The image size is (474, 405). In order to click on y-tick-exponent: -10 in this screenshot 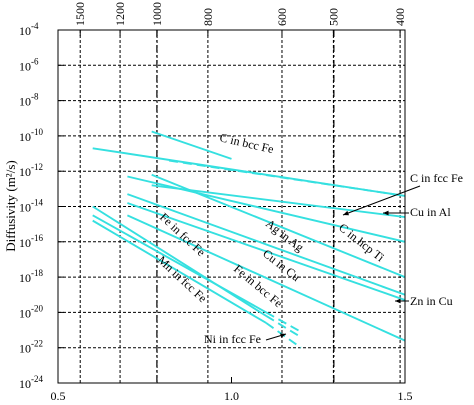, I will do `click(37, 132)`.